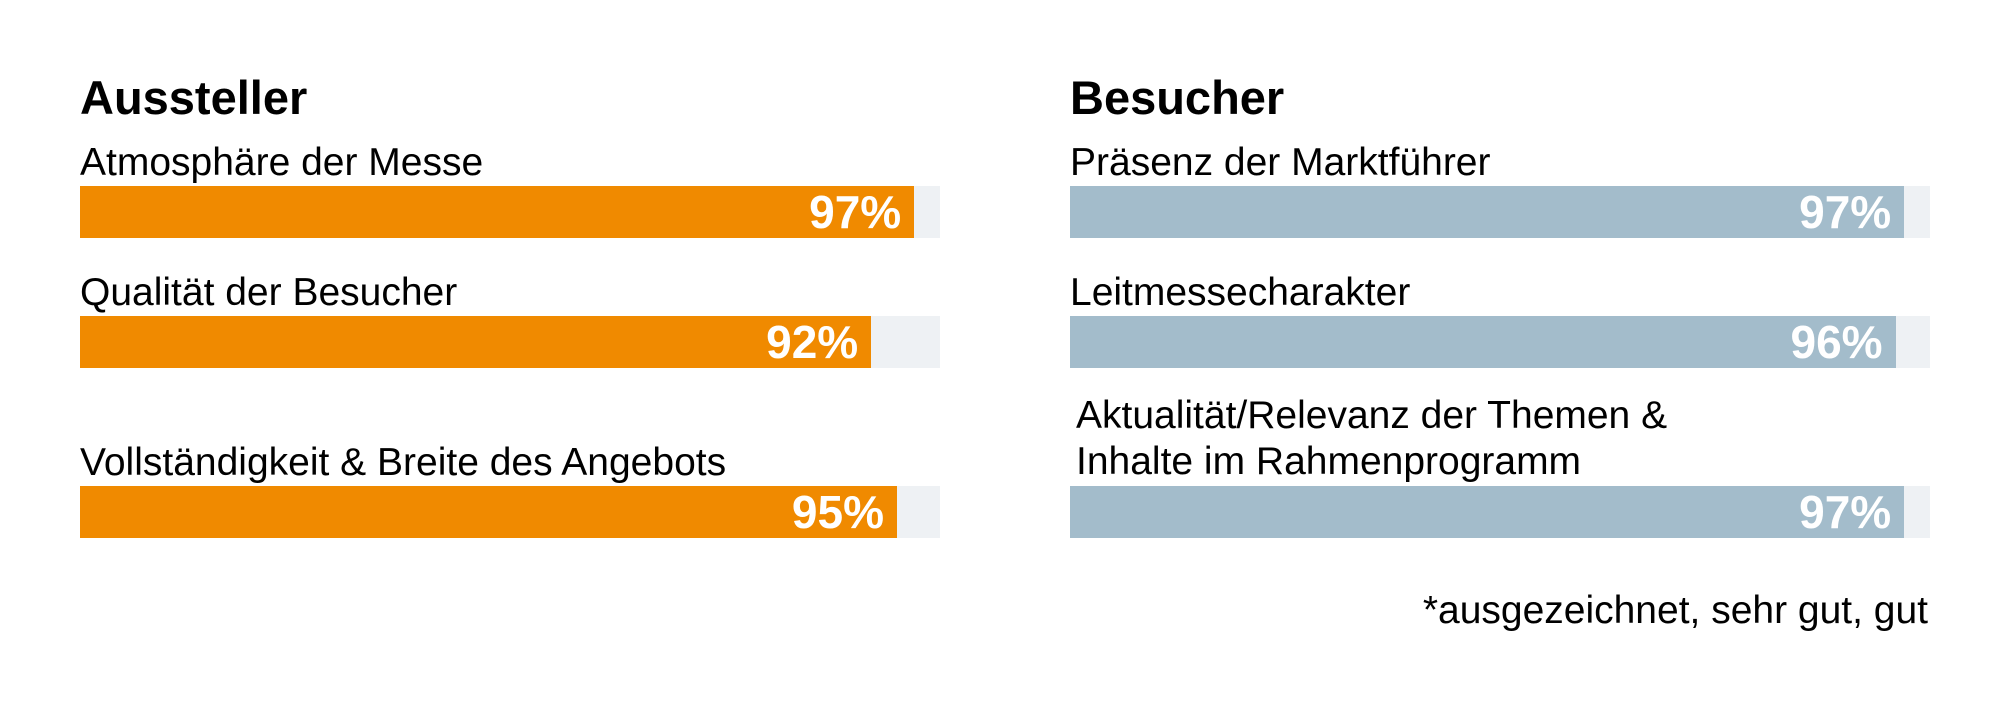 The height and width of the screenshot is (706, 2000). What do you see at coordinates (1240, 292) in the screenshot?
I see `bar-label: Leitmessecharakter` at bounding box center [1240, 292].